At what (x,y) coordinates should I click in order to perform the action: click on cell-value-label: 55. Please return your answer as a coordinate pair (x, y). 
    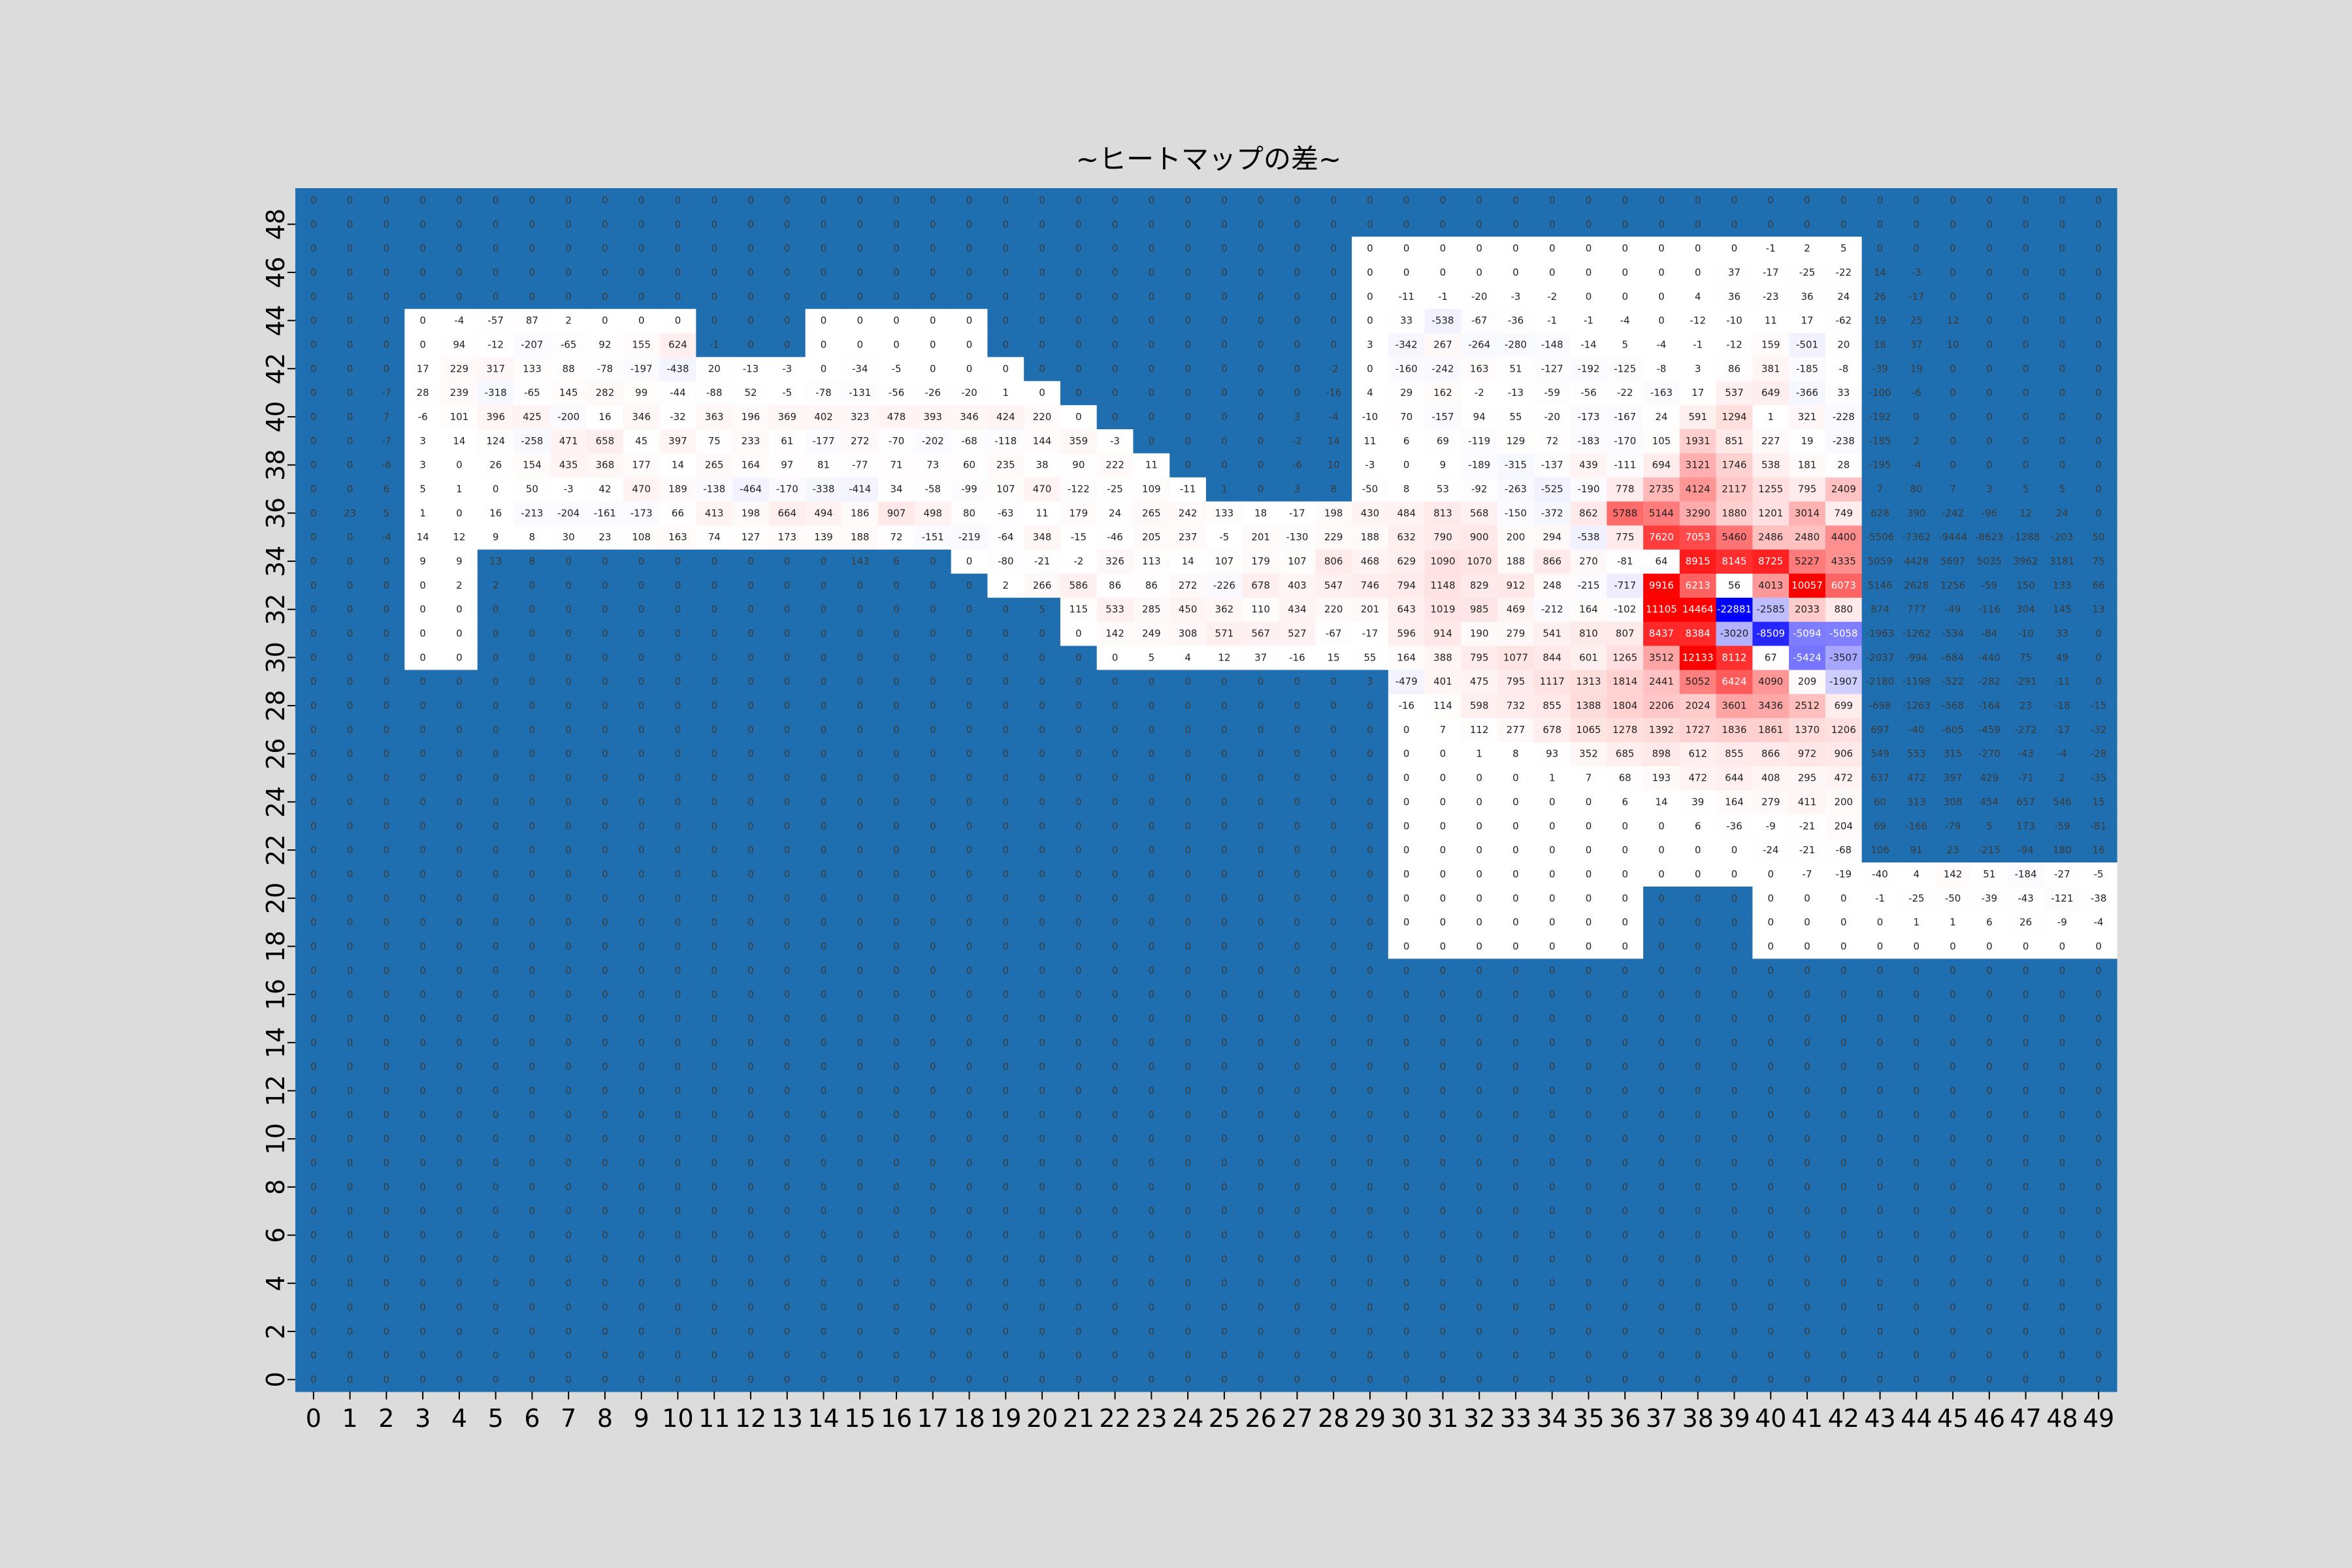
    Looking at the image, I should click on (1515, 417).